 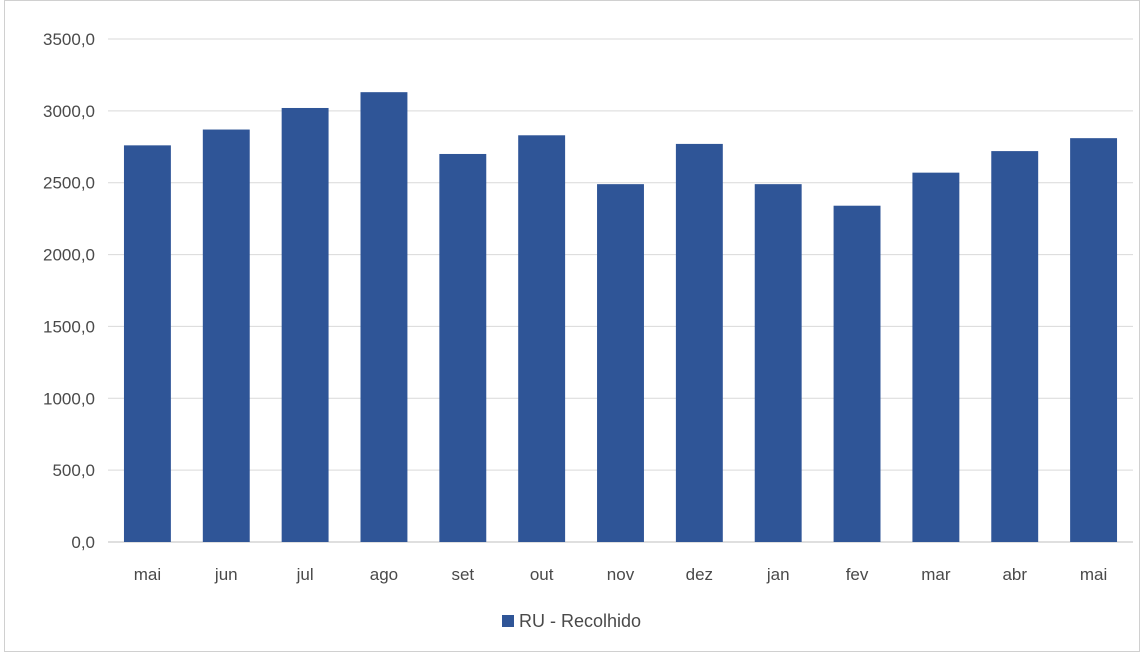 I want to click on x-tick-label: mar, so click(x=936, y=574).